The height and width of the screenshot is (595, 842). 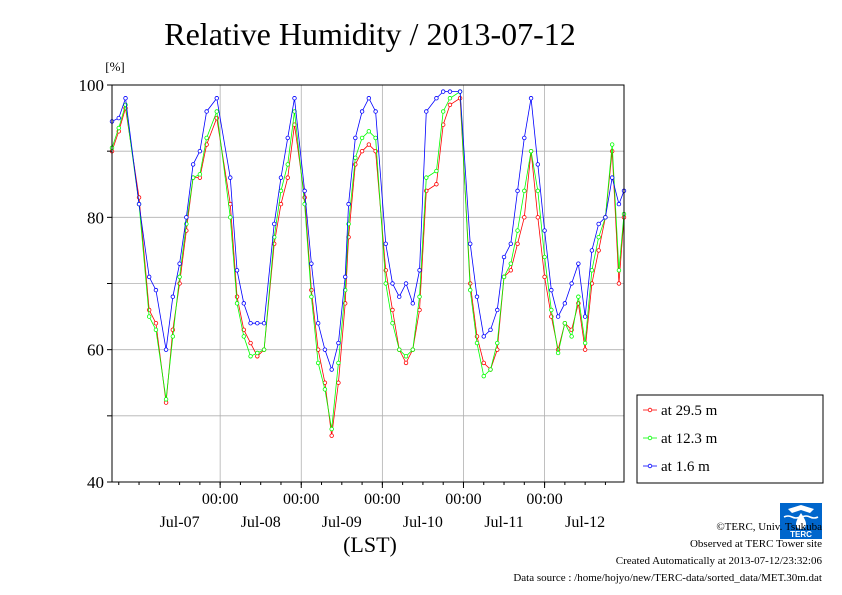 What do you see at coordinates (685, 467) in the screenshot?
I see `legend-label-at-1-6-m: at 1.6 m` at bounding box center [685, 467].